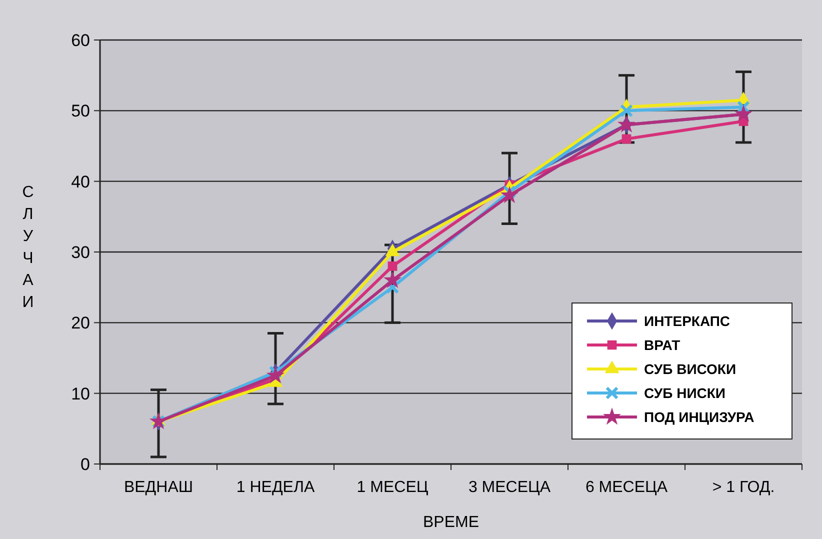 The image size is (822, 539). I want to click on x-tick-label: 1 МЕСЕЦ, so click(392, 487).